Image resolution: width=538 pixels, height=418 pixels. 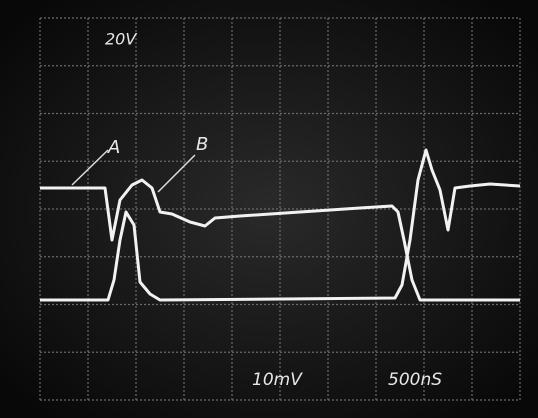 I want to click on pointer-a, so click(x=90, y=167).